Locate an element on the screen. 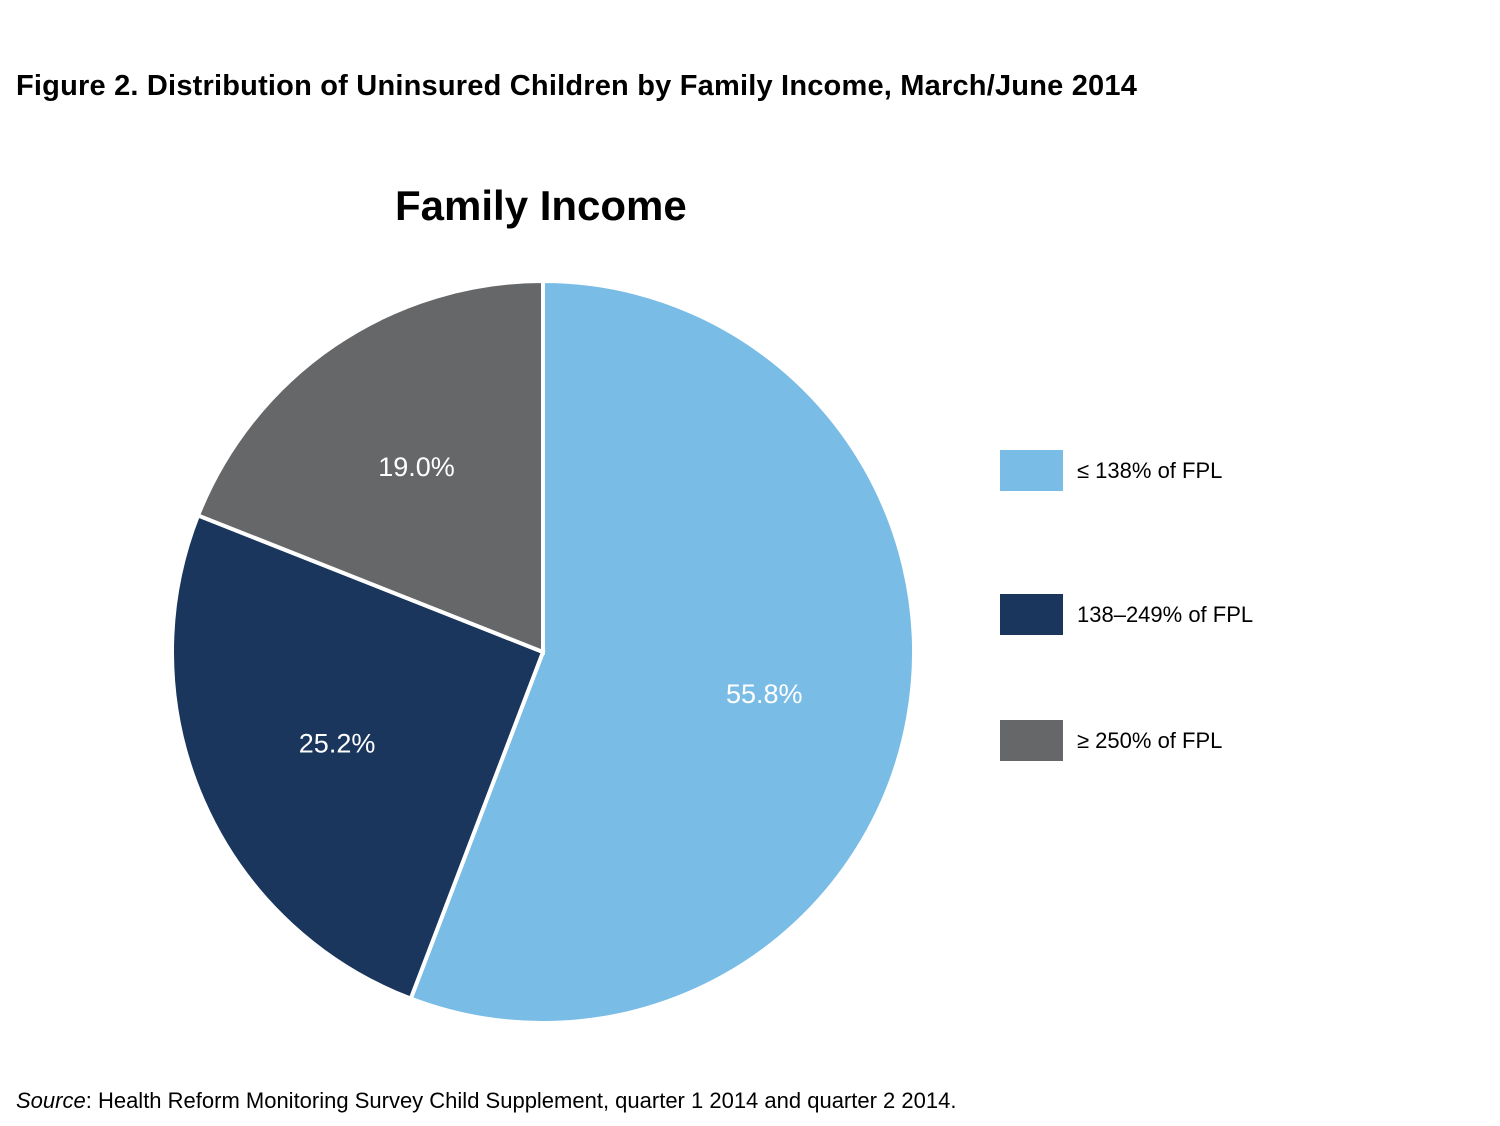 This screenshot has width=1500, height=1126. pie-slice-label-1: 25.2% is located at coordinates (337, 744).